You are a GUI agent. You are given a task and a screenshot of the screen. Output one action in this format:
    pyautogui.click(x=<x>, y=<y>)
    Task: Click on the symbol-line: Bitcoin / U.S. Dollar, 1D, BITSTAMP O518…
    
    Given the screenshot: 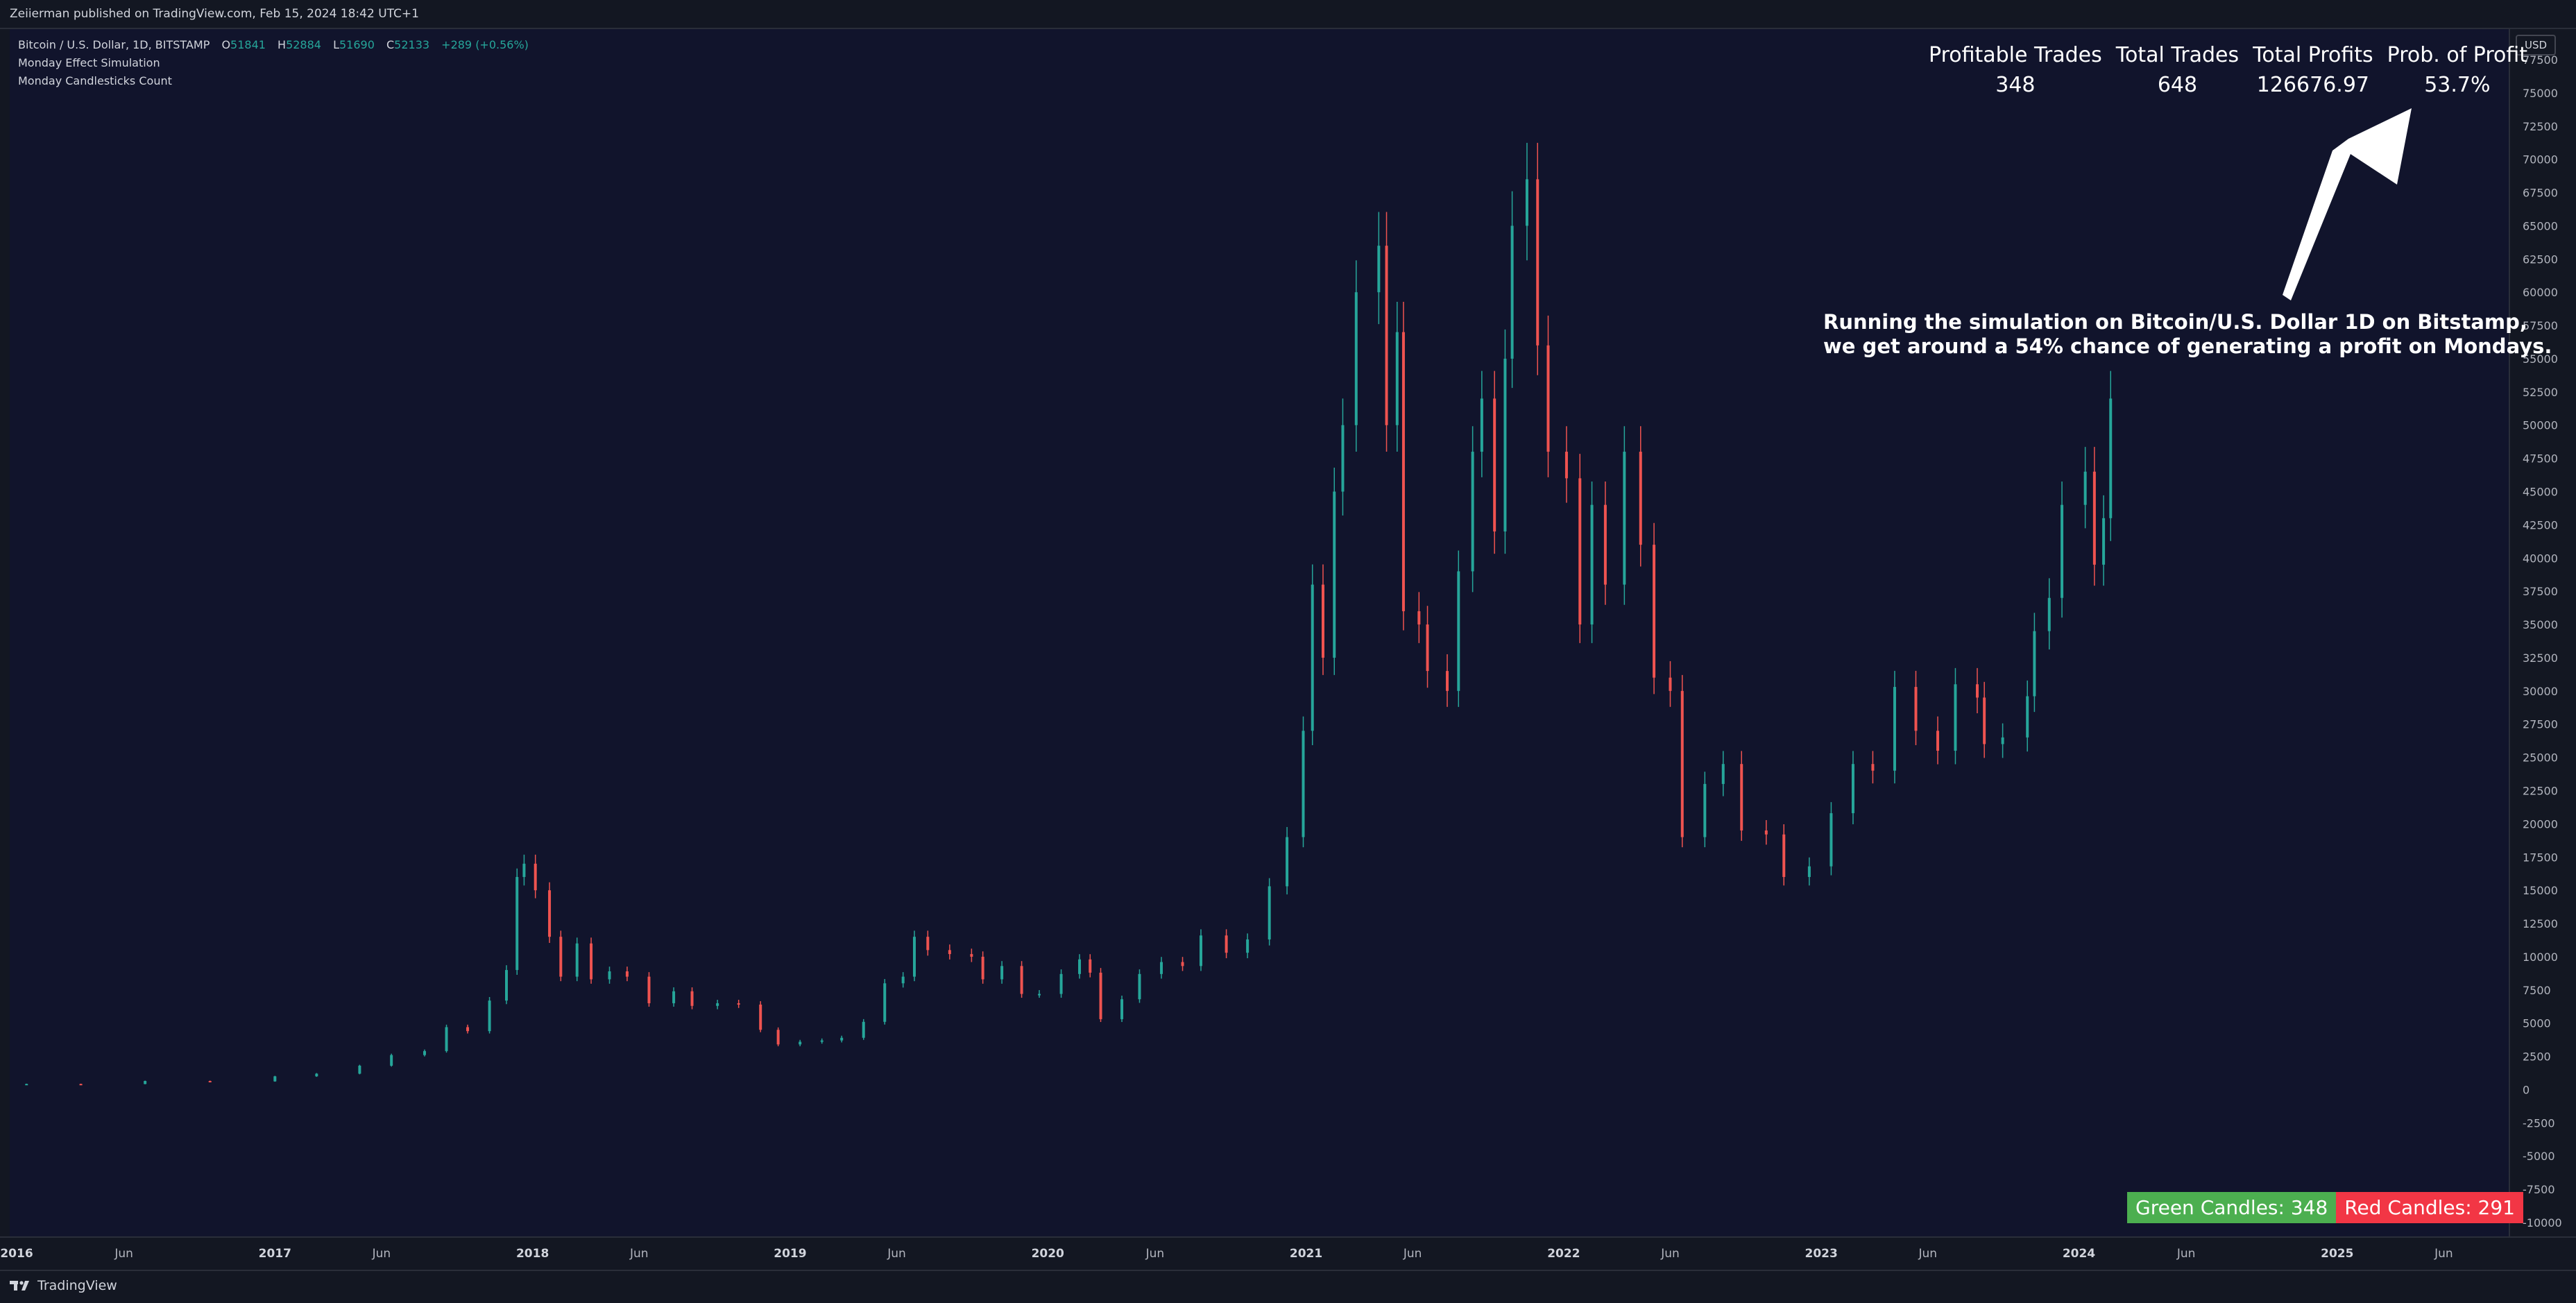 What is the action you would take?
    pyautogui.click(x=273, y=45)
    